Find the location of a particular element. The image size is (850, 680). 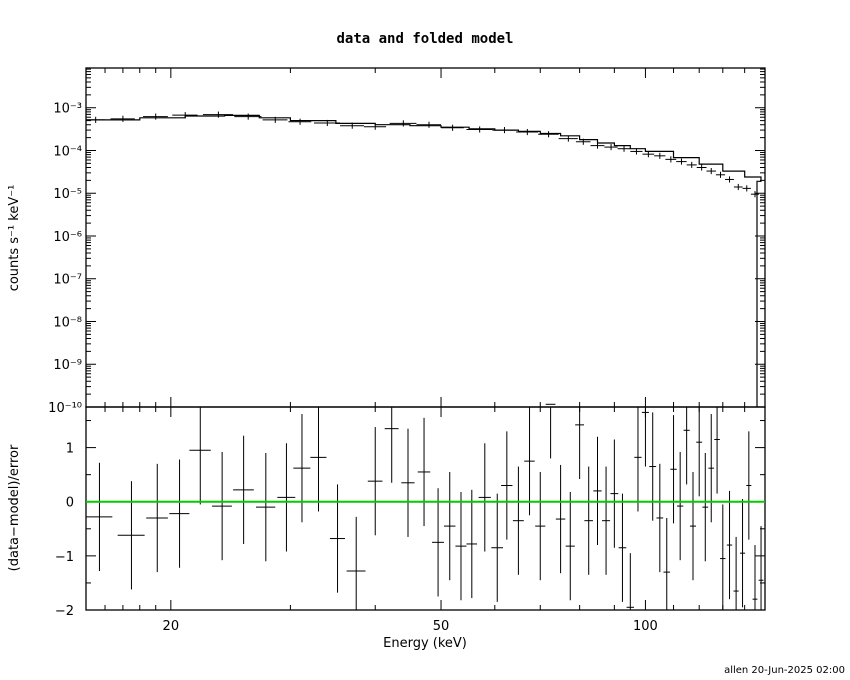

y-tick-label: 10⁻³ is located at coordinates (67, 109).